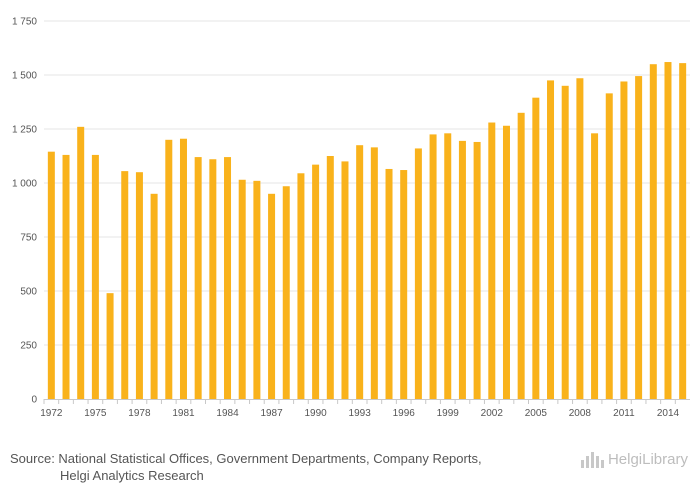  What do you see at coordinates (242, 289) in the screenshot?
I see `bar-1985` at bounding box center [242, 289].